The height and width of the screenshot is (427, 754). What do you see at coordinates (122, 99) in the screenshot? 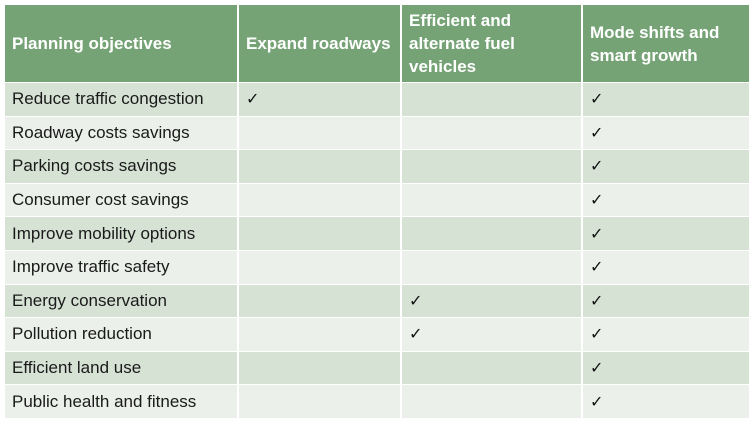
I see `objective-cell: Reduce traffic congestion` at bounding box center [122, 99].